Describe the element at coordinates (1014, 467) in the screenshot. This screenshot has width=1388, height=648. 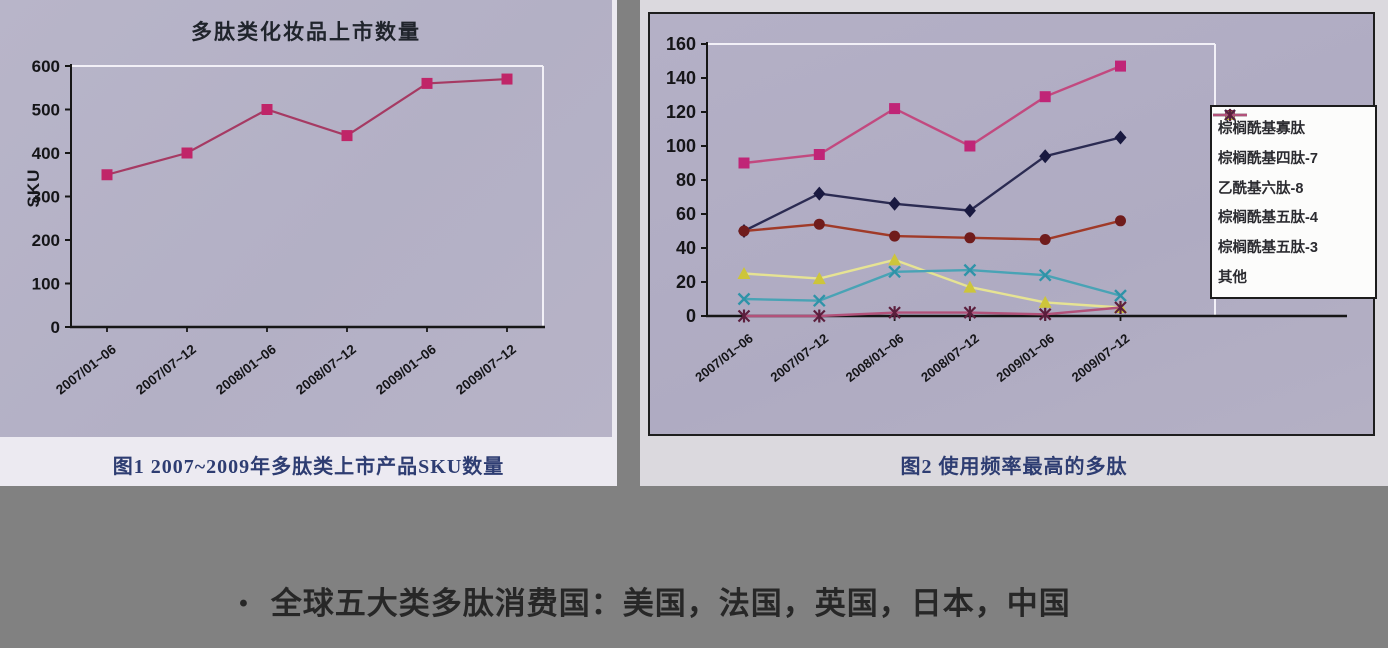
I see `figure2-caption: 图2 使用频率最高的多肽` at that location.